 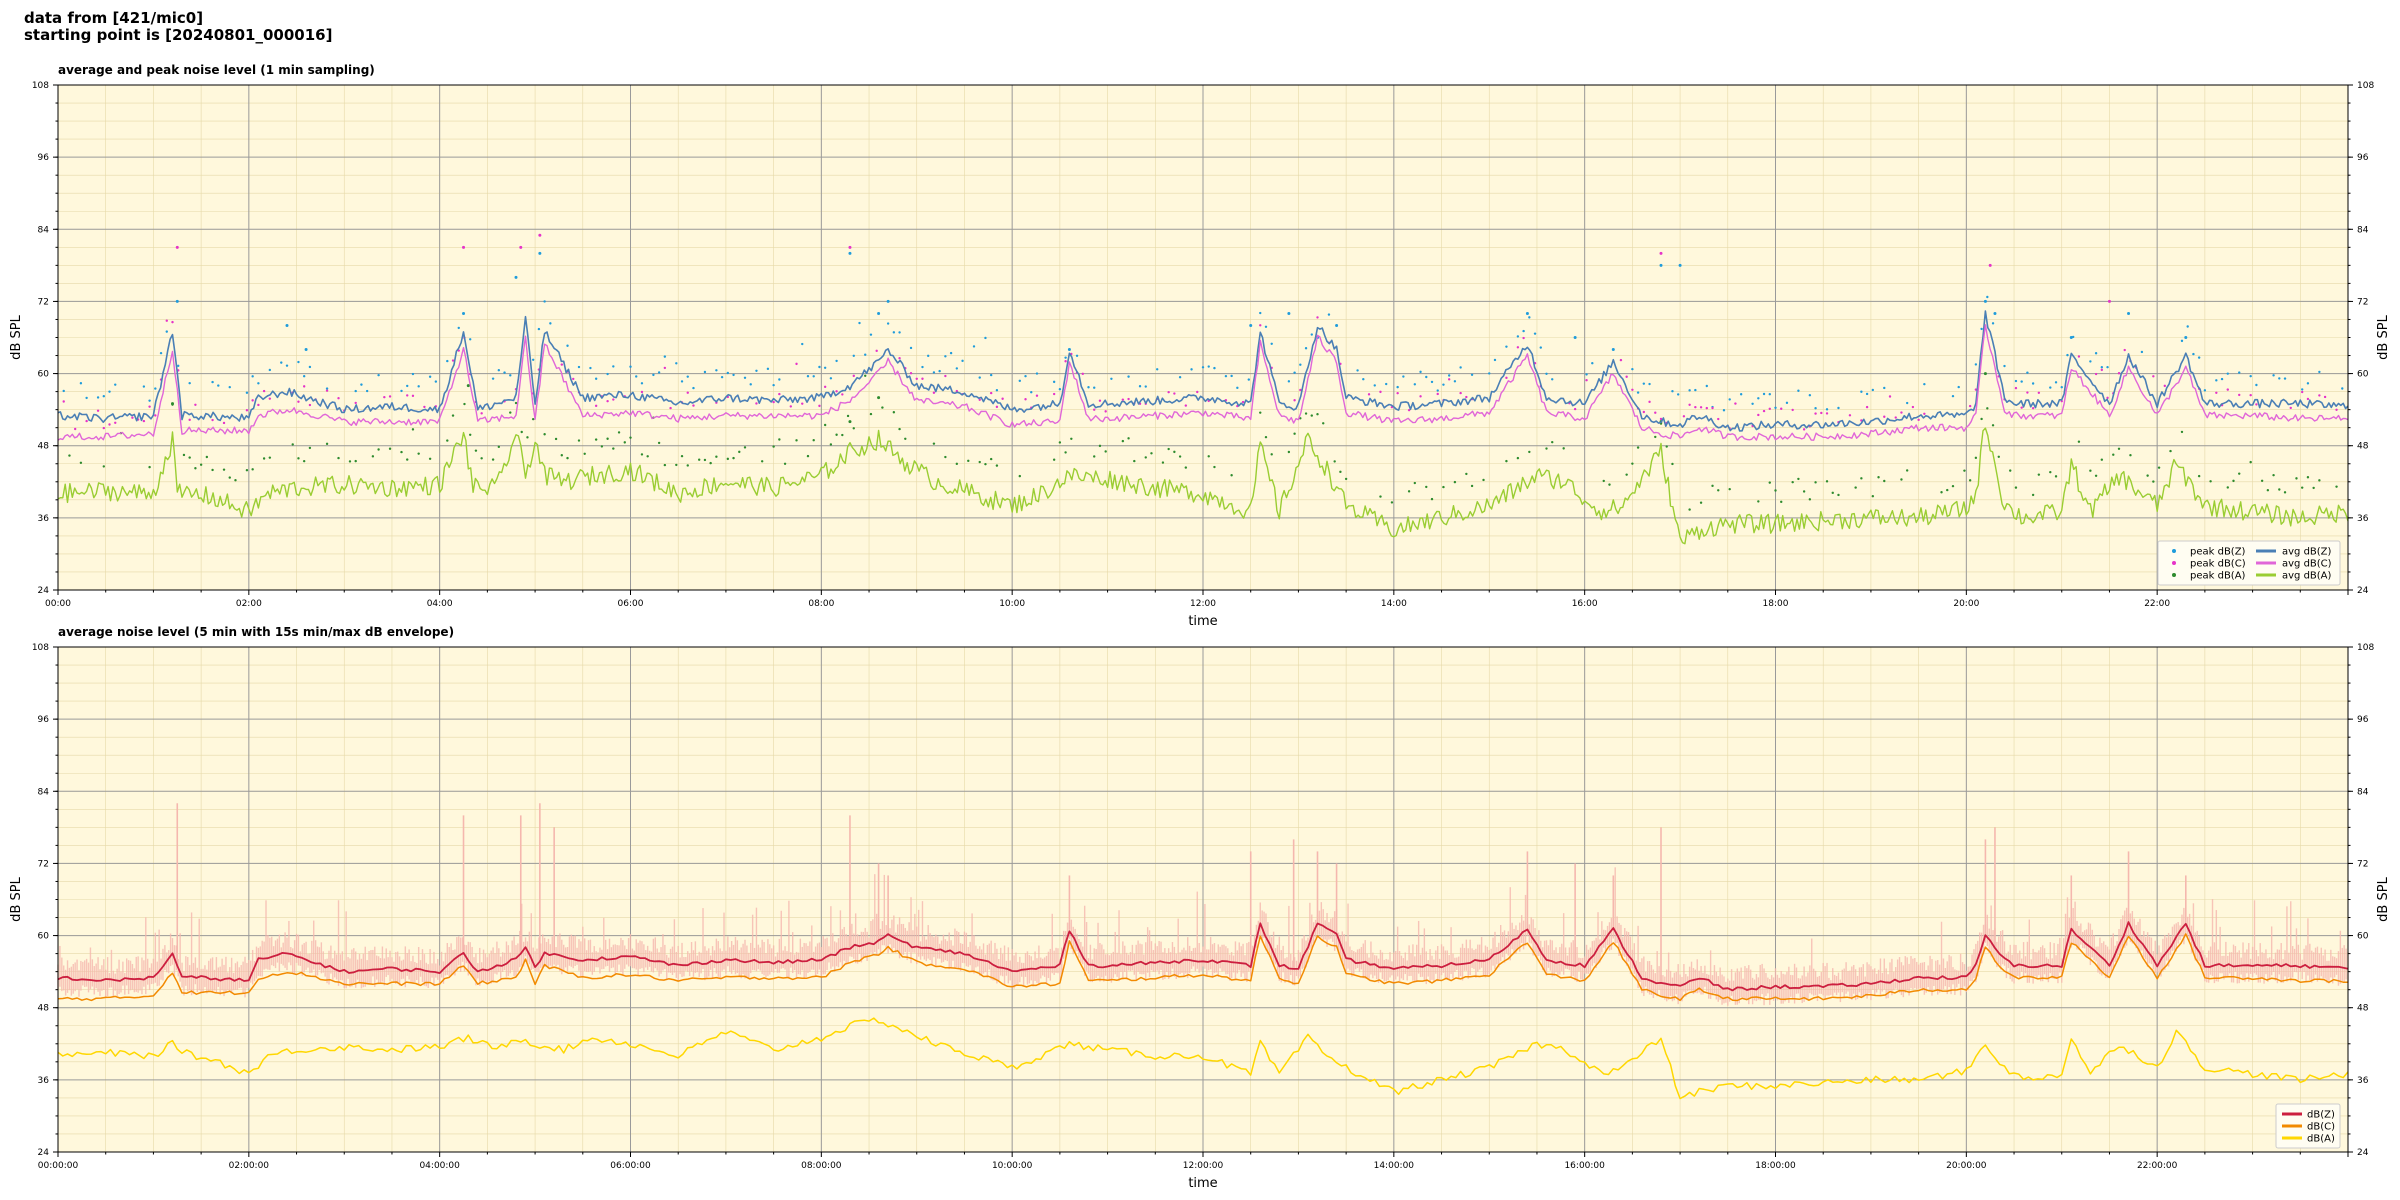 What do you see at coordinates (2321, 1127) in the screenshot?
I see `legend-label: dB(C)` at bounding box center [2321, 1127].